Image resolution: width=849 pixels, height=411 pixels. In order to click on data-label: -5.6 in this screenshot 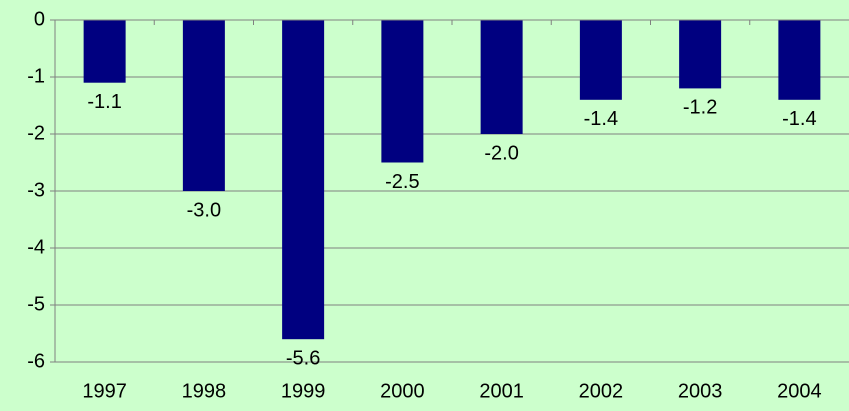, I will do `click(303, 358)`.